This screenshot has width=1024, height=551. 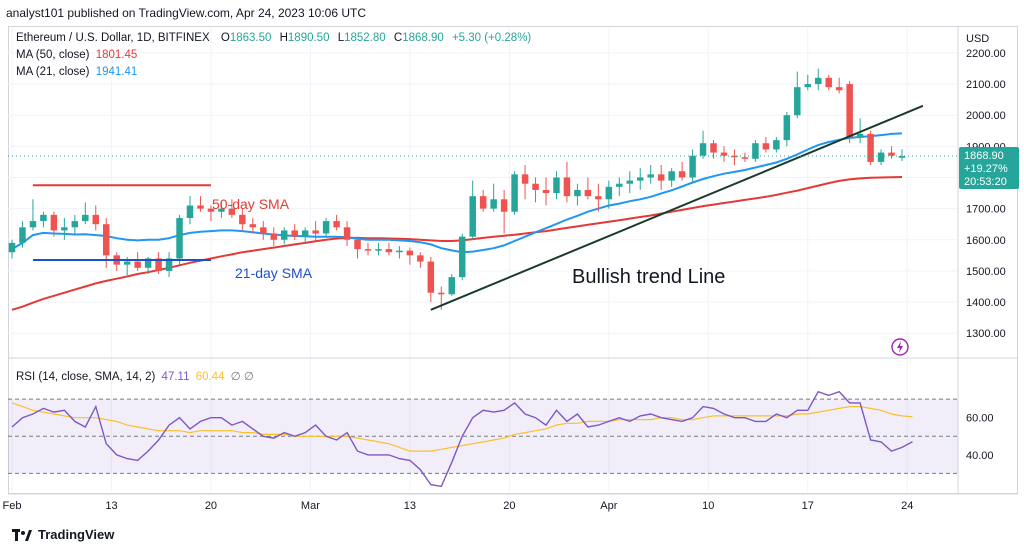 I want to click on rsi-sma-value: 60.44, so click(x=210, y=377).